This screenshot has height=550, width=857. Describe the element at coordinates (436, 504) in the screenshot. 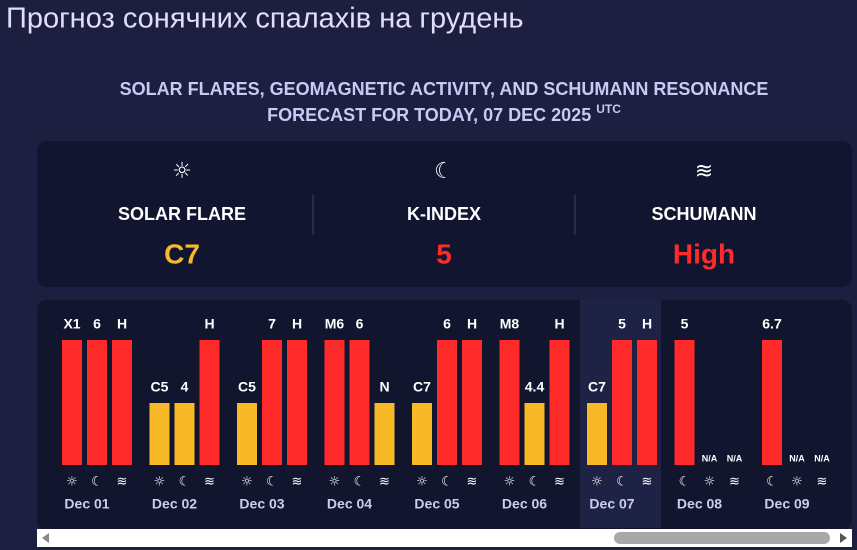

I see `day-label: Dec 05` at that location.